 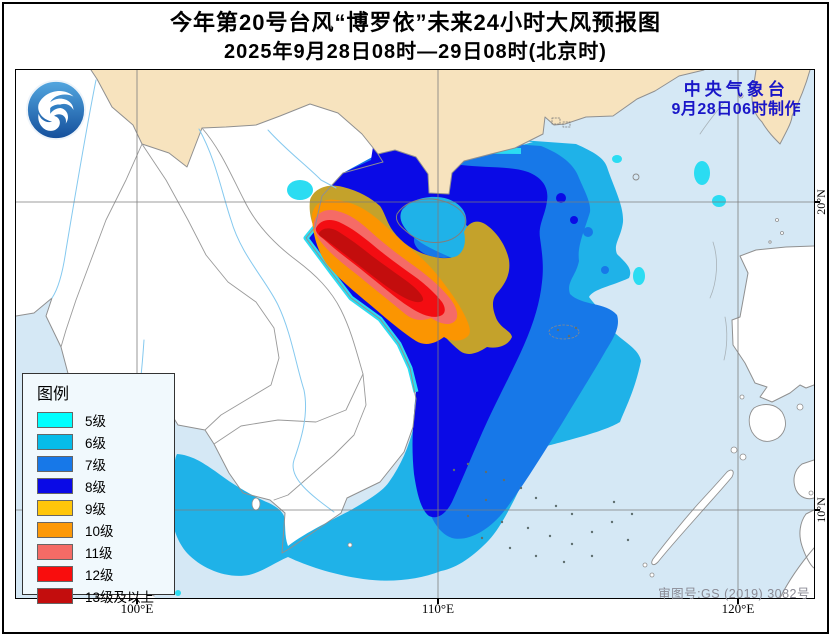 I want to click on legend-row: 13级及以上, so click(x=105, y=596).